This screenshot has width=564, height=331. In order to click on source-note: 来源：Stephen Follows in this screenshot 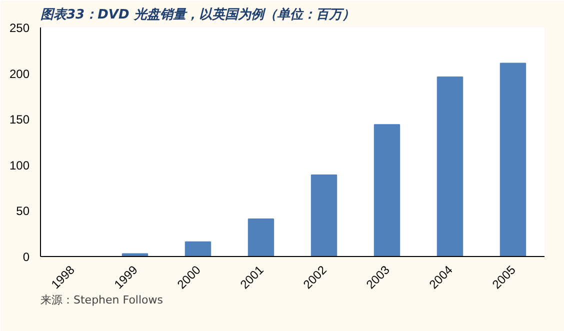, I will do `click(102, 300)`.